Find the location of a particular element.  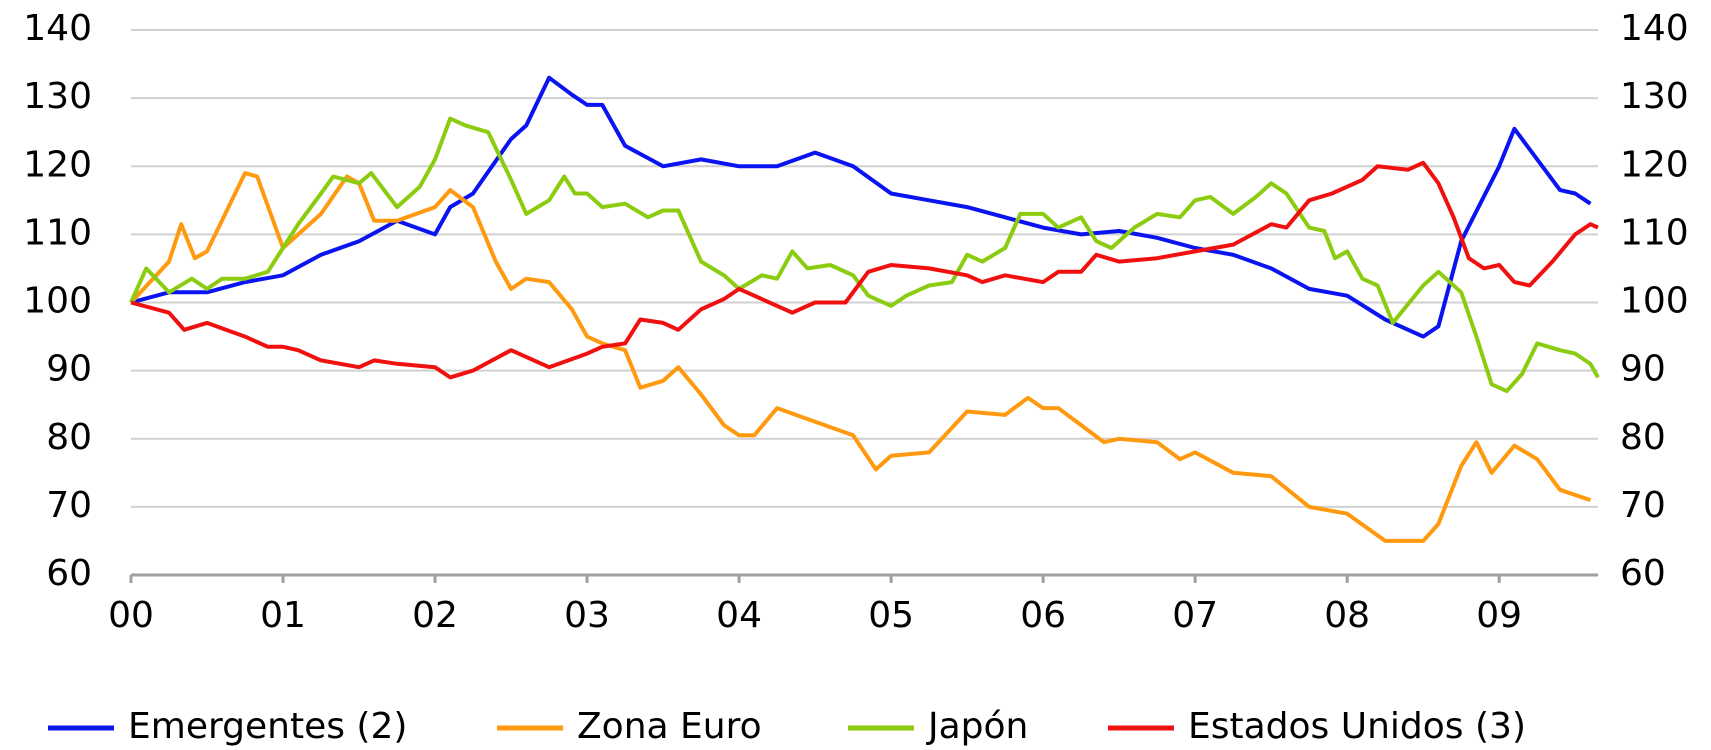

y2-tick-label: 80 is located at coordinates (1643, 437).